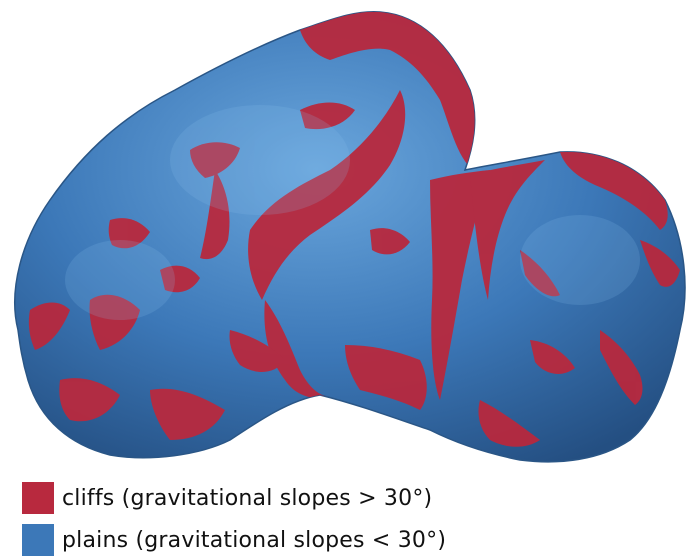  Describe the element at coordinates (38, 540) in the screenshot. I see `plains-swatch` at that location.